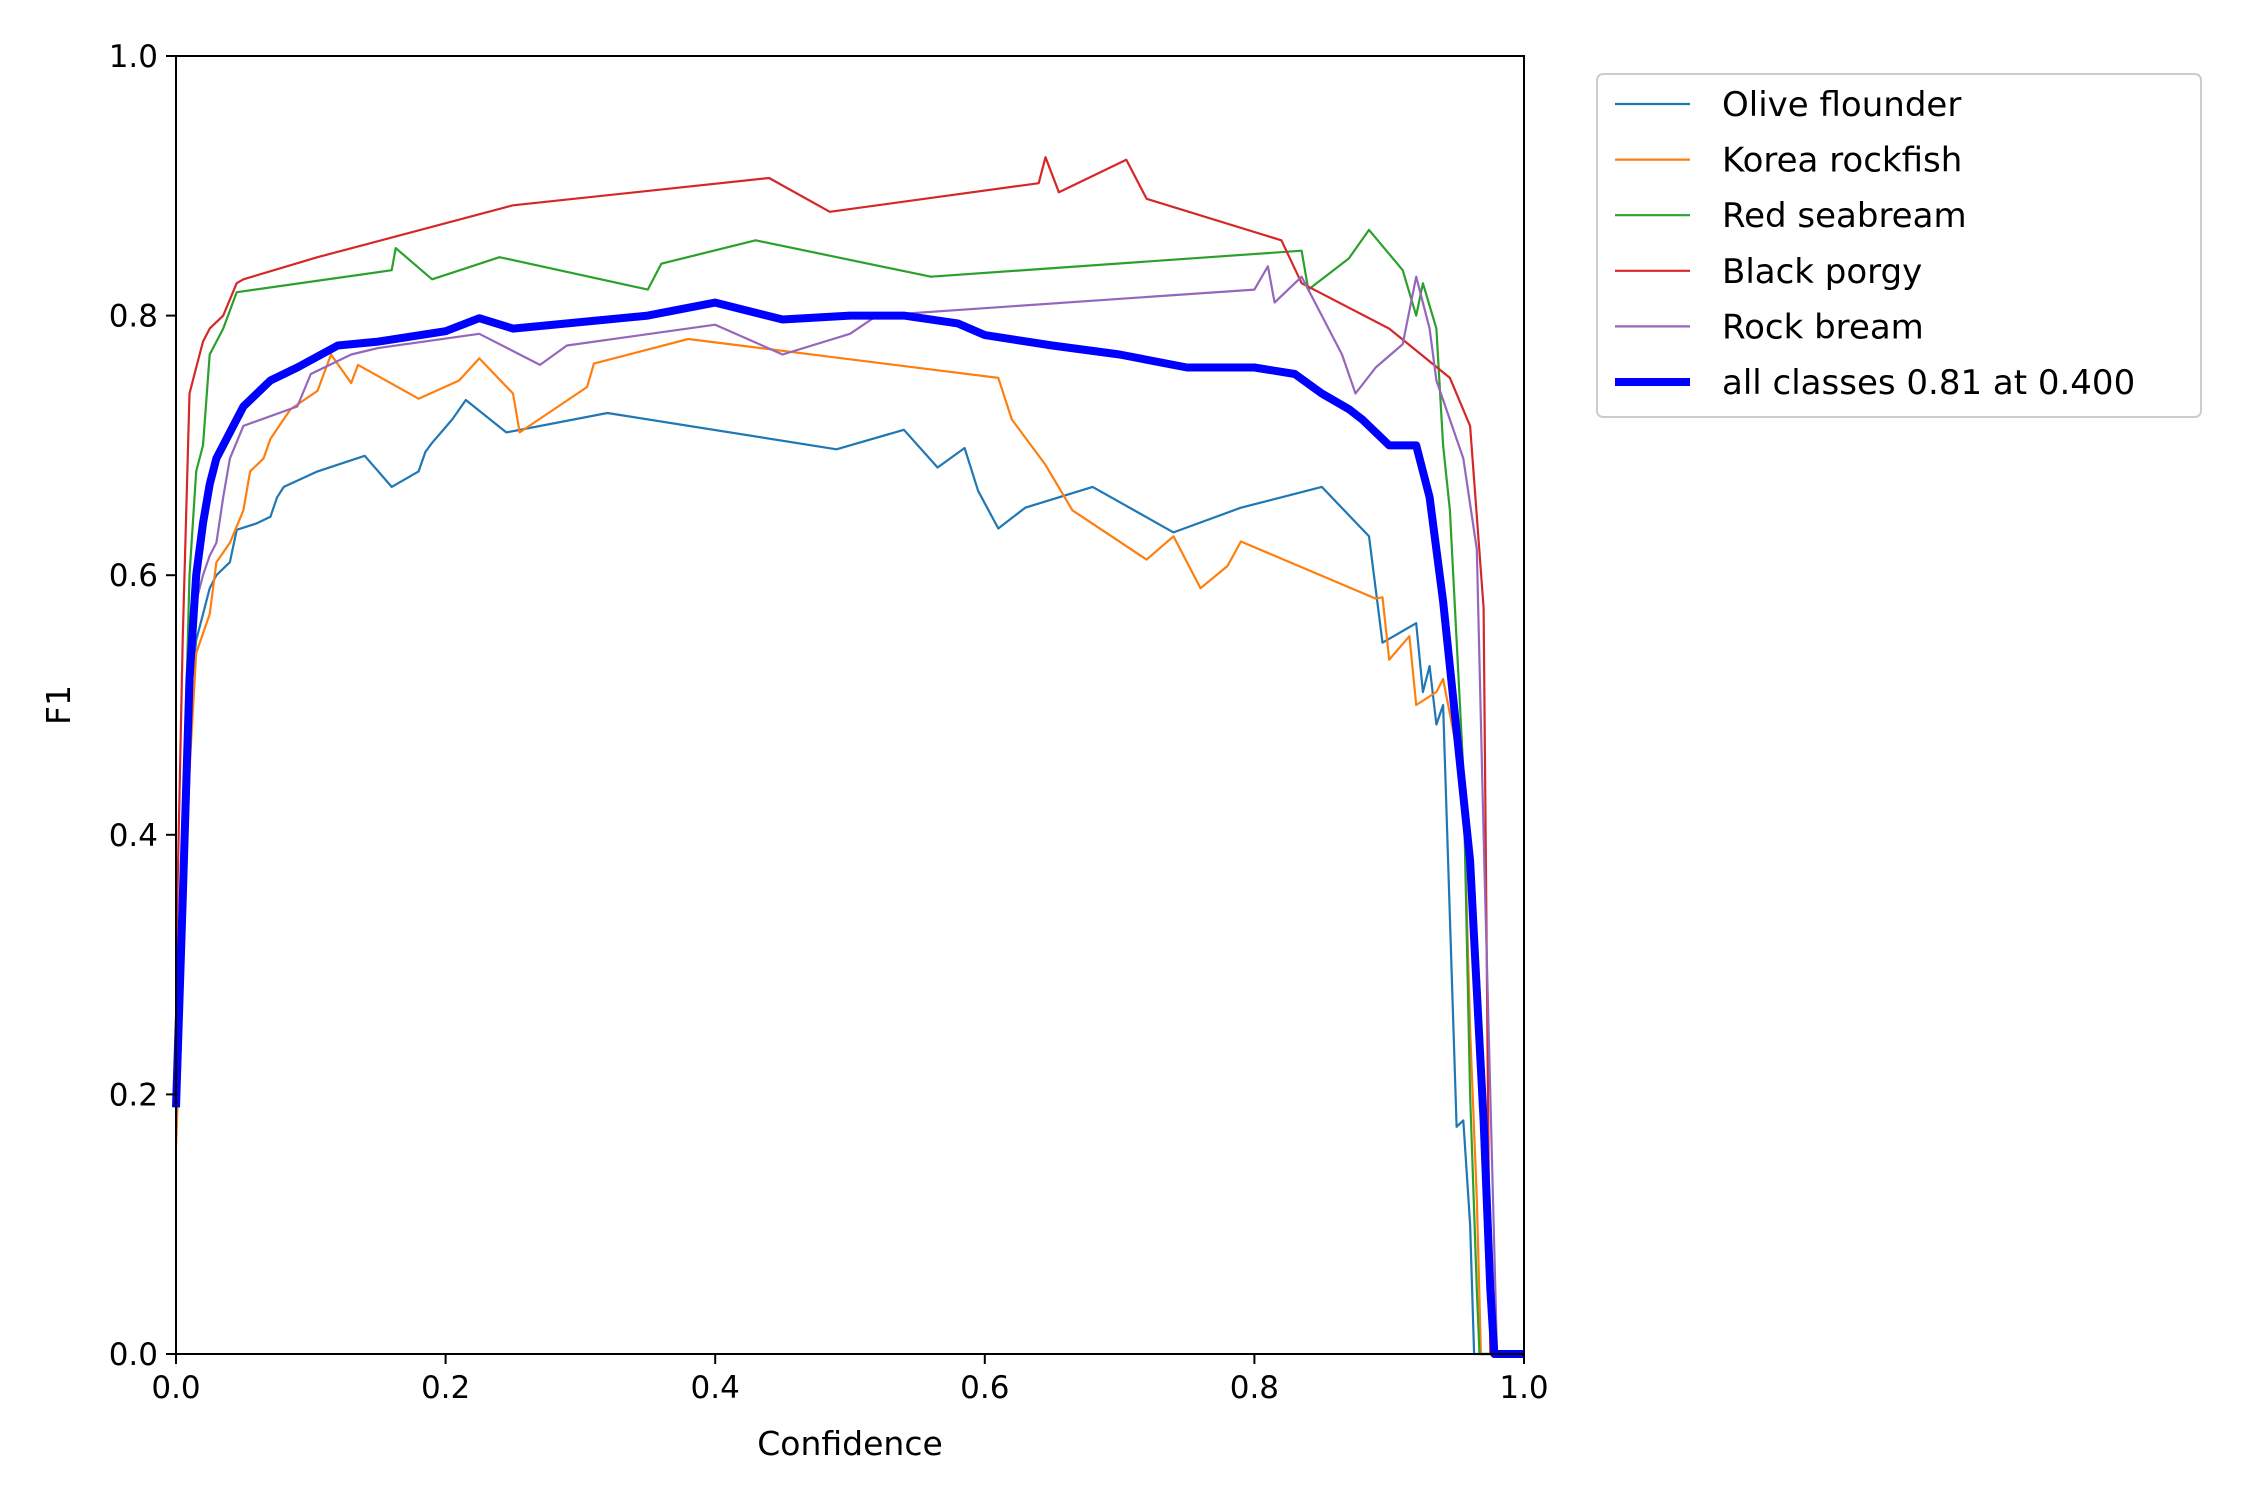 This screenshot has width=2250, height=1500. I want to click on y-tick-label-4: 0.8, so click(133, 317).